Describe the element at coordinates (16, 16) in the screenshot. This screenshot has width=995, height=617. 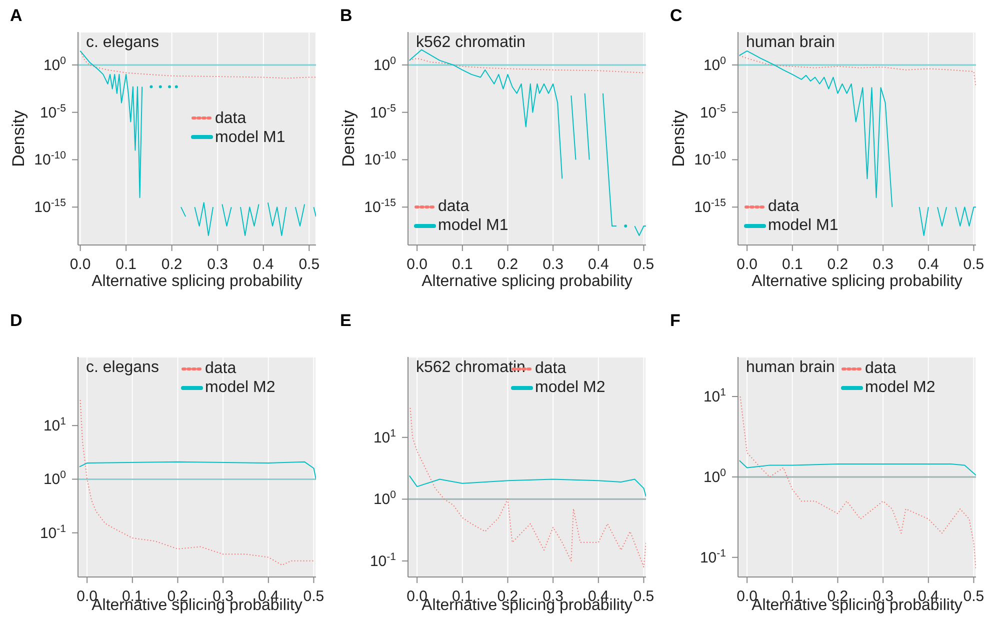
I see `chart-title: A` at that location.